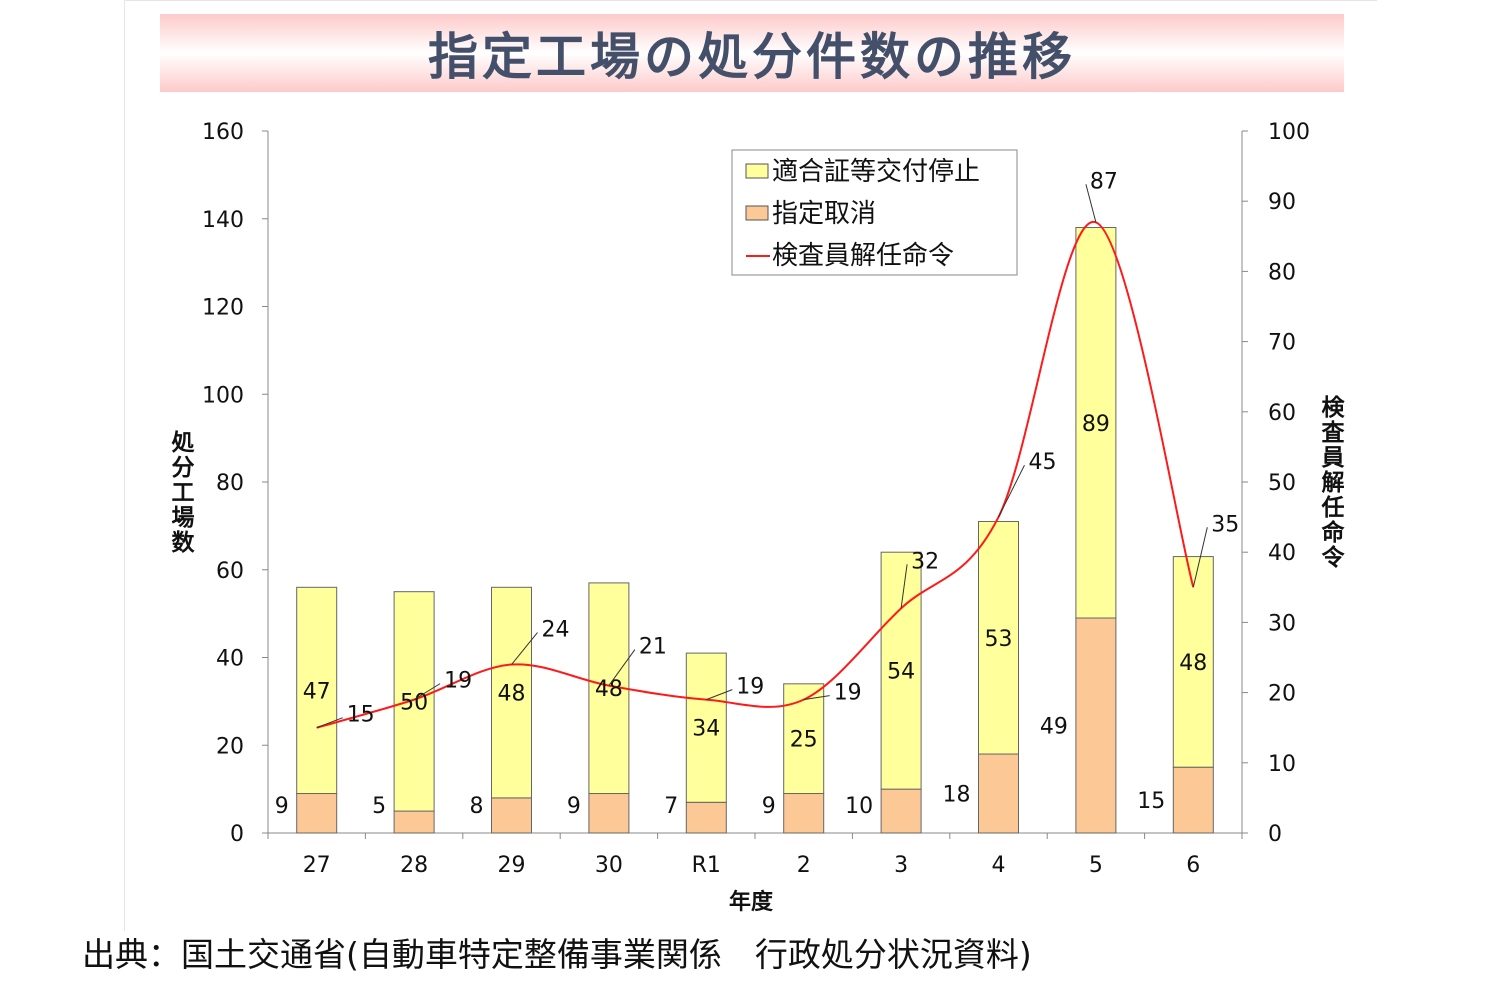 Image resolution: width=1500 pixels, height=1000 pixels. Describe the element at coordinates (804, 865) in the screenshot. I see `x-tick-label: 2` at that location.